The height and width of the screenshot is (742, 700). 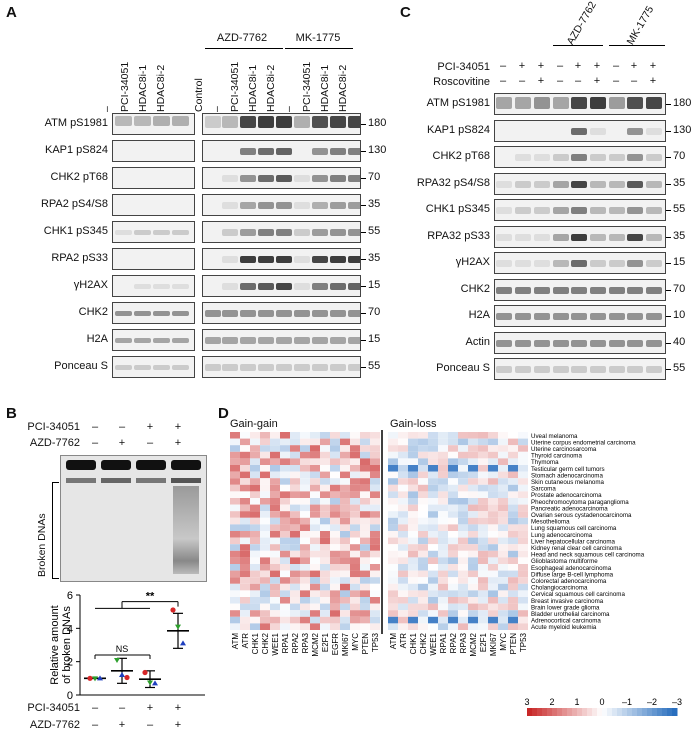 I want to click on b-bottom-azd-sign: +, so click(x=122, y=725).